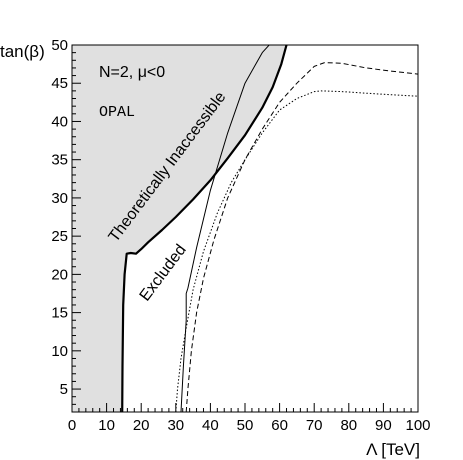  Describe the element at coordinates (59, 45) in the screenshot. I see `y-tick-label: 50` at that location.